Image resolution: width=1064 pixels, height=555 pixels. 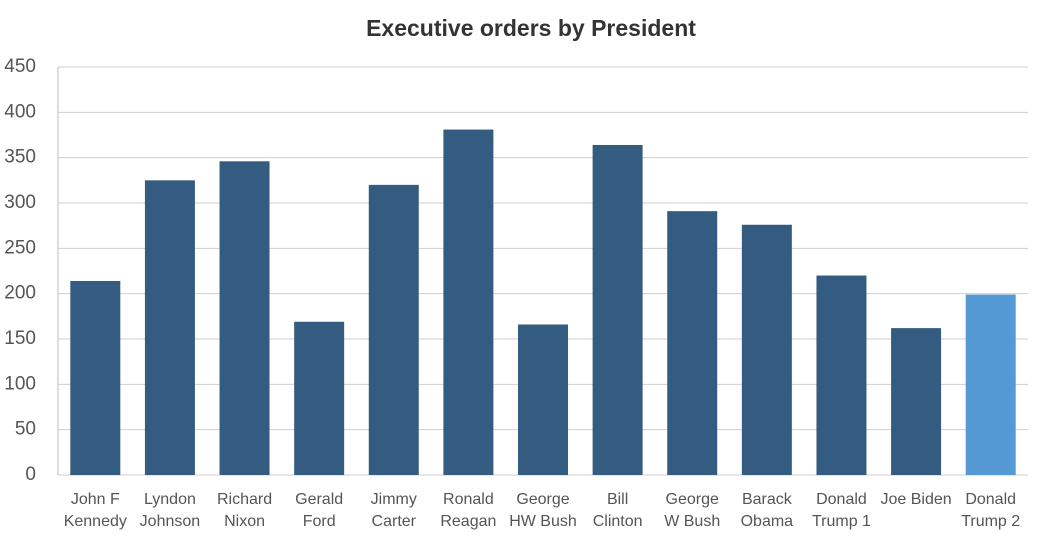 What do you see at coordinates (20, 247) in the screenshot?
I see `y-tick-label: 250` at bounding box center [20, 247].